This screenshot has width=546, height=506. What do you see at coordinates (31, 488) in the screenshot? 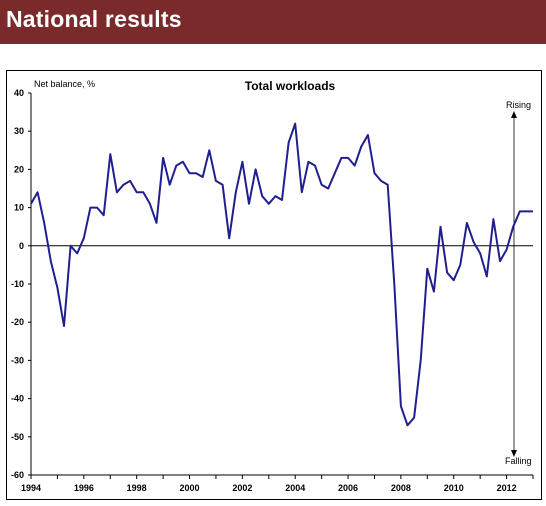
I see `x-tick-label: 1994` at bounding box center [31, 488].